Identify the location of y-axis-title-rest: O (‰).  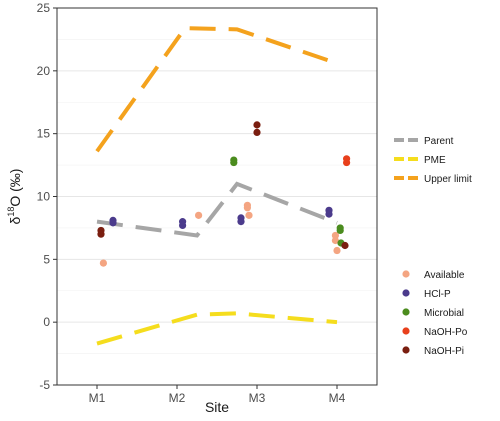
(15, 188).